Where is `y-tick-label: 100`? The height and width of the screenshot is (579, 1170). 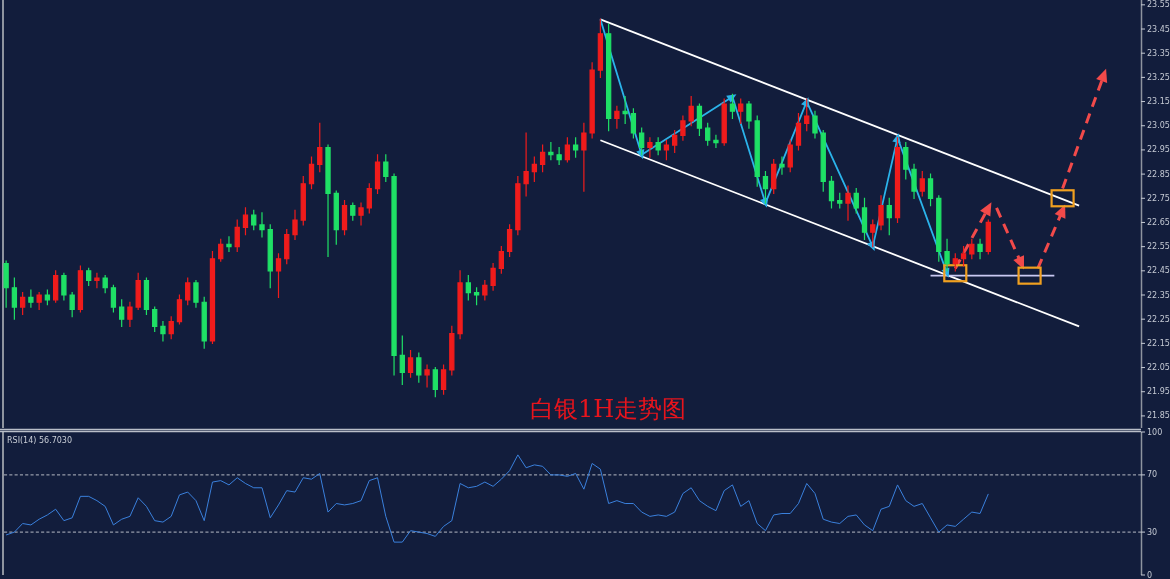 y-tick-label: 100 is located at coordinates (1155, 432).